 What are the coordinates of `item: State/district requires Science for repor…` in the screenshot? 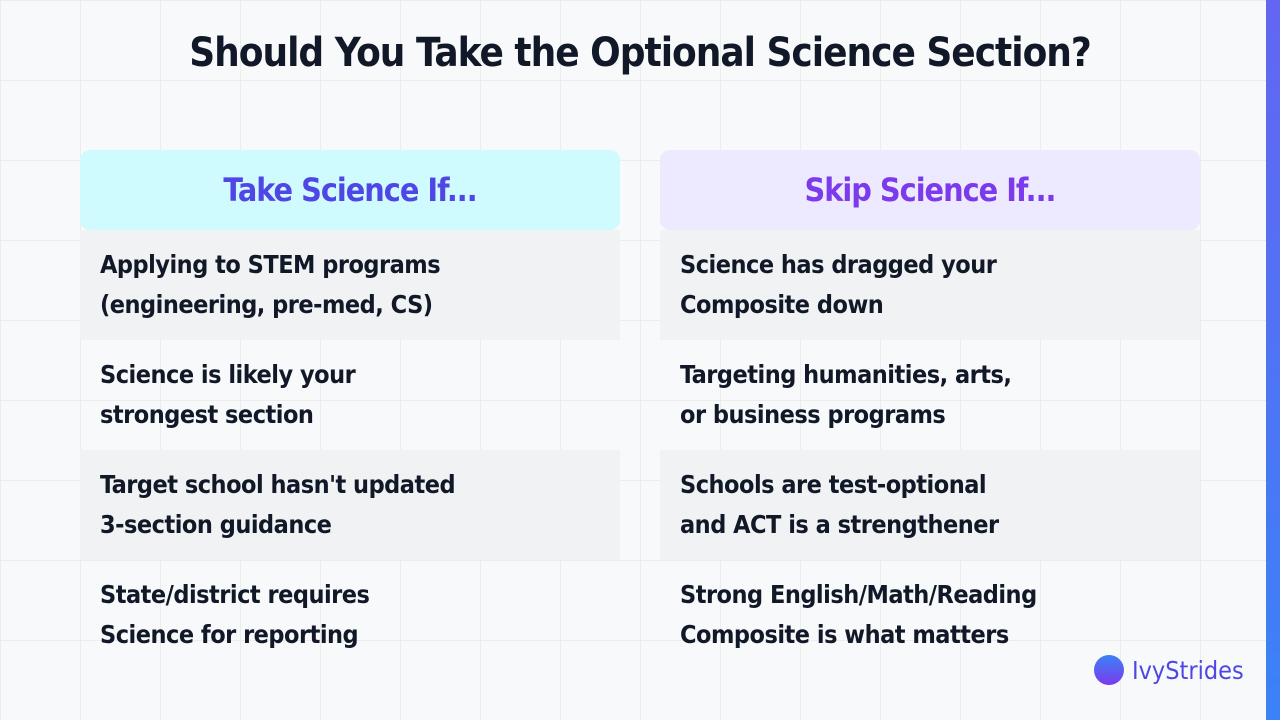 It's located at (350, 615).